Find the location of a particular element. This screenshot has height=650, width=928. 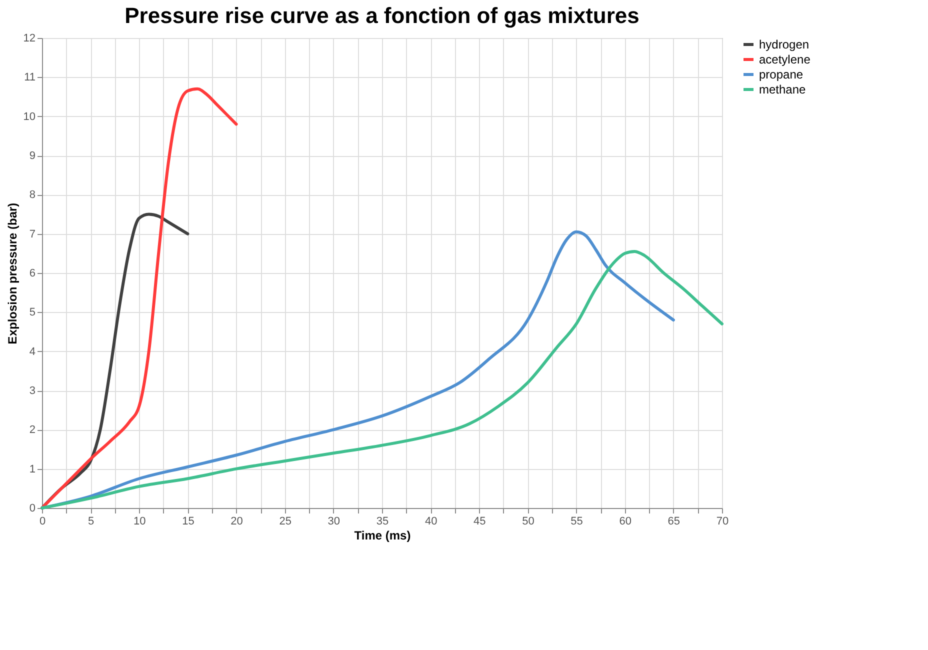

y-tick-label: 0 is located at coordinates (32, 508).